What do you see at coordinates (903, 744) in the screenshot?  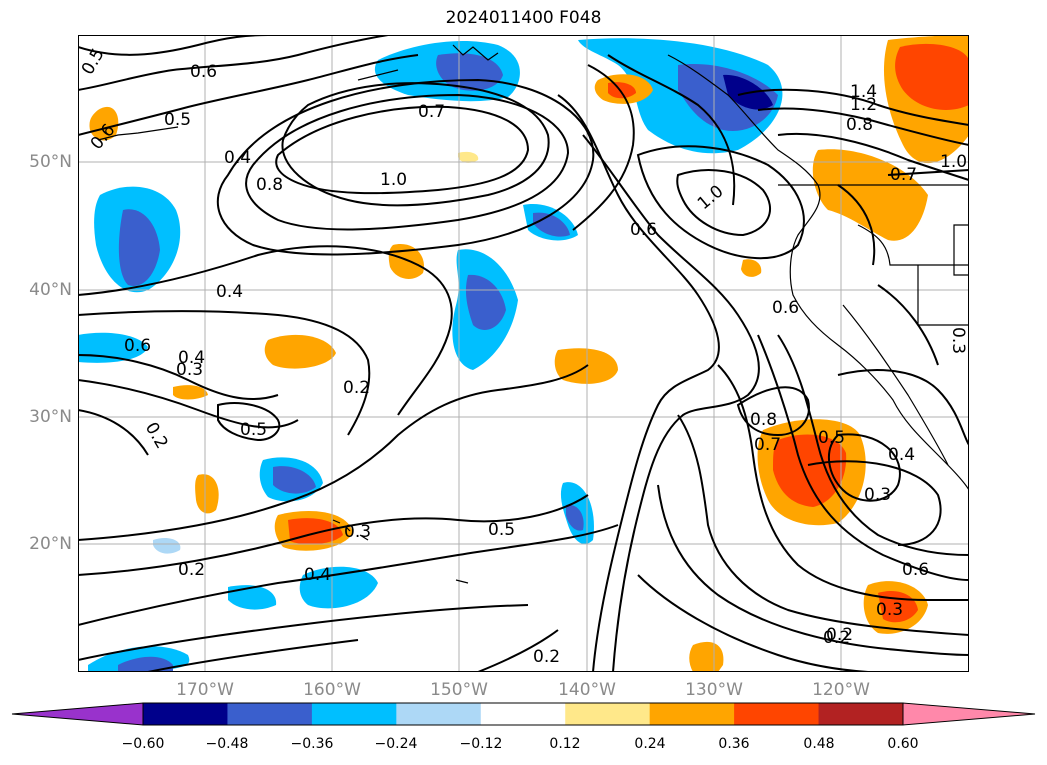 I see `colorbar-tick: 0.60` at bounding box center [903, 744].